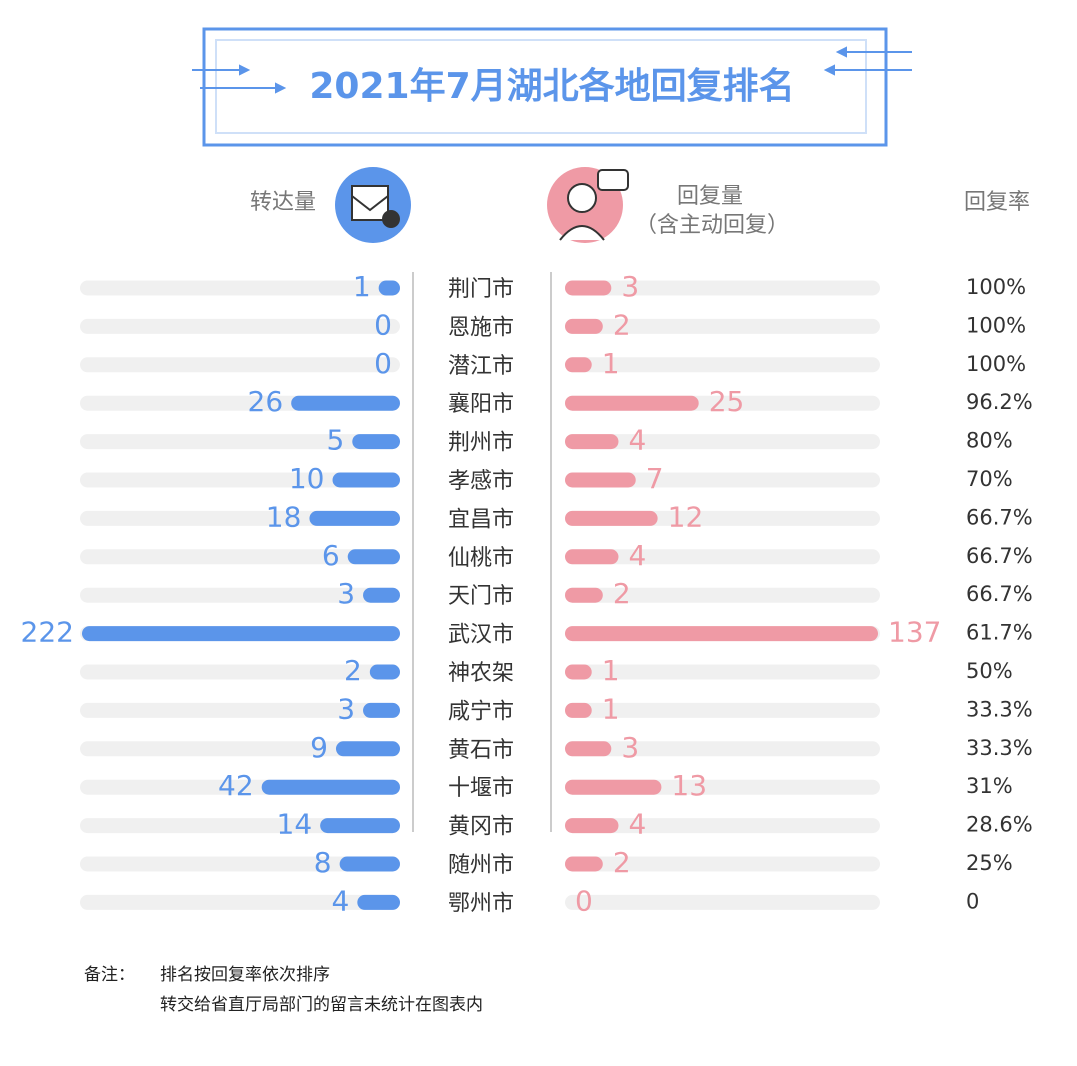 This screenshot has width=1077, height=1066. Describe the element at coordinates (481, 289) in the screenshot. I see `city-label: 荆门市` at that location.